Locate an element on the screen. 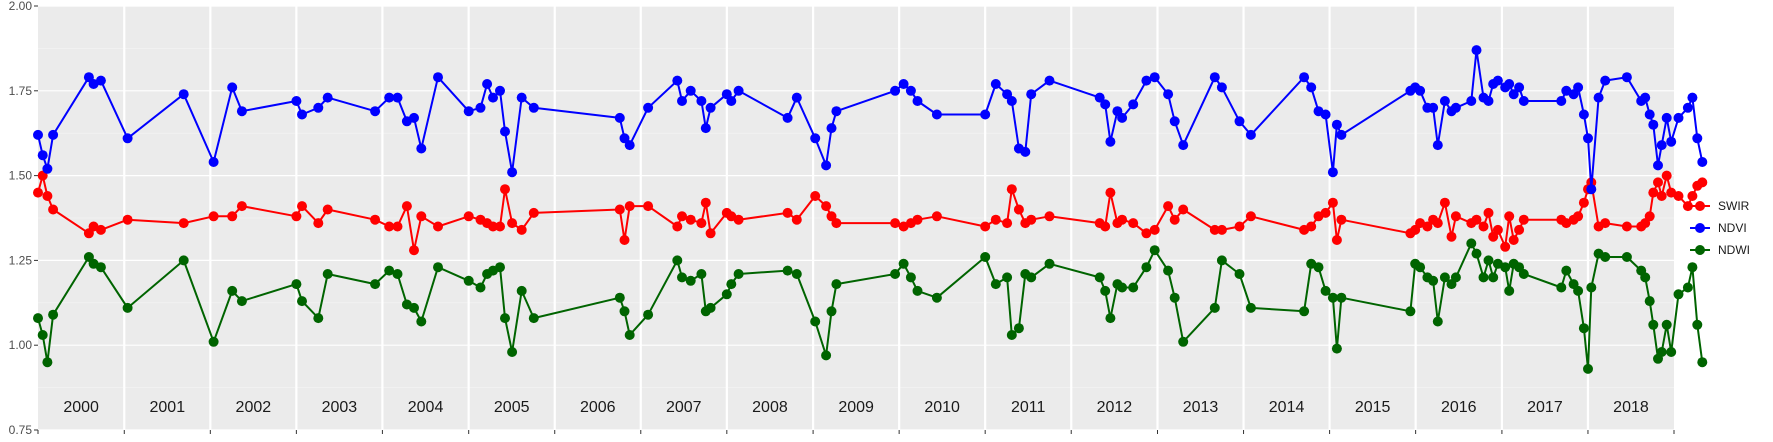 The height and width of the screenshot is (442, 1773). y-tick-label: 0.75 is located at coordinates (21, 430).